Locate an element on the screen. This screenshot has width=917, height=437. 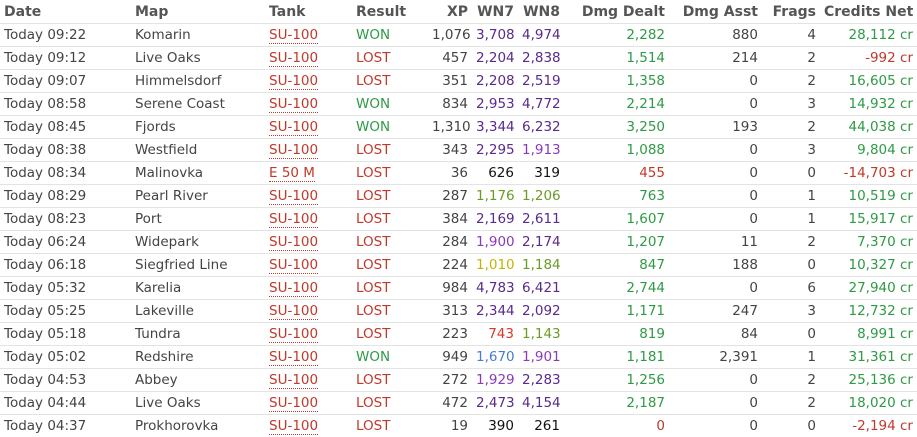
cell-xp: 224 is located at coordinates (450, 265).